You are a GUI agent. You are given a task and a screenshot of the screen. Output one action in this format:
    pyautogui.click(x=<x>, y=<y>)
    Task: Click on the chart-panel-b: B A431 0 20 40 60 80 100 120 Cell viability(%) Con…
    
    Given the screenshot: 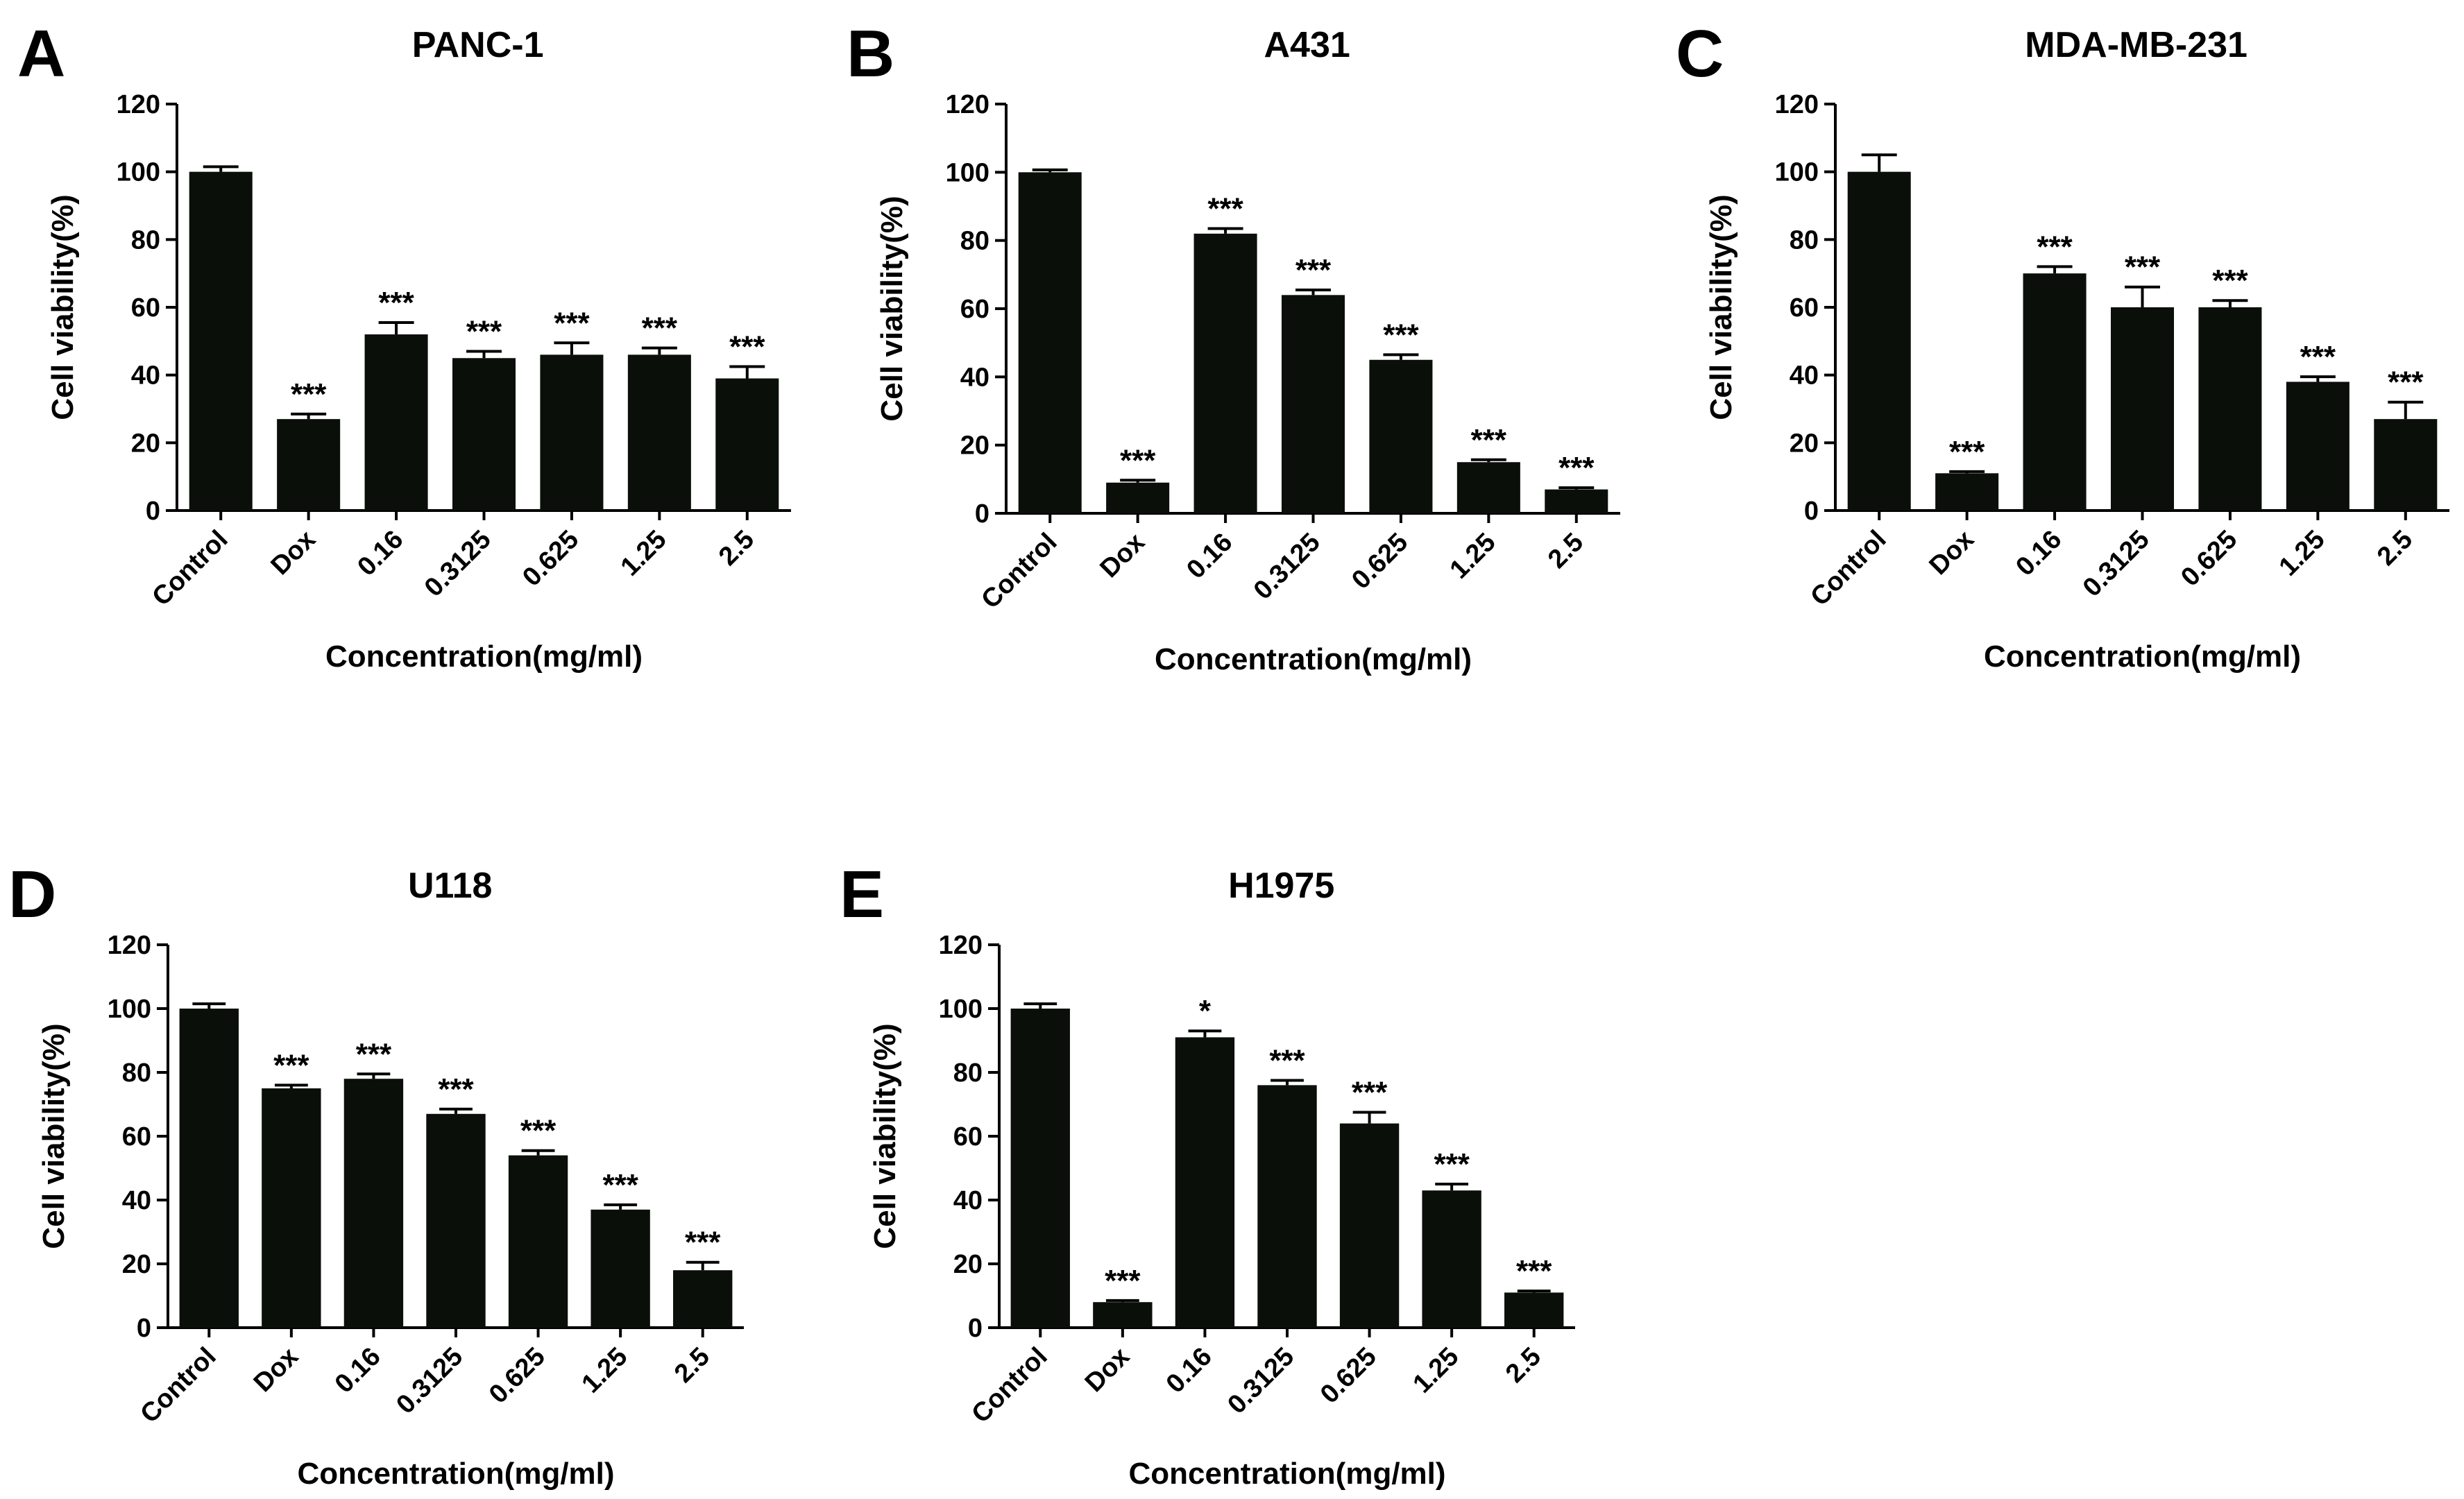 What is the action you would take?
    pyautogui.click(x=1233, y=346)
    